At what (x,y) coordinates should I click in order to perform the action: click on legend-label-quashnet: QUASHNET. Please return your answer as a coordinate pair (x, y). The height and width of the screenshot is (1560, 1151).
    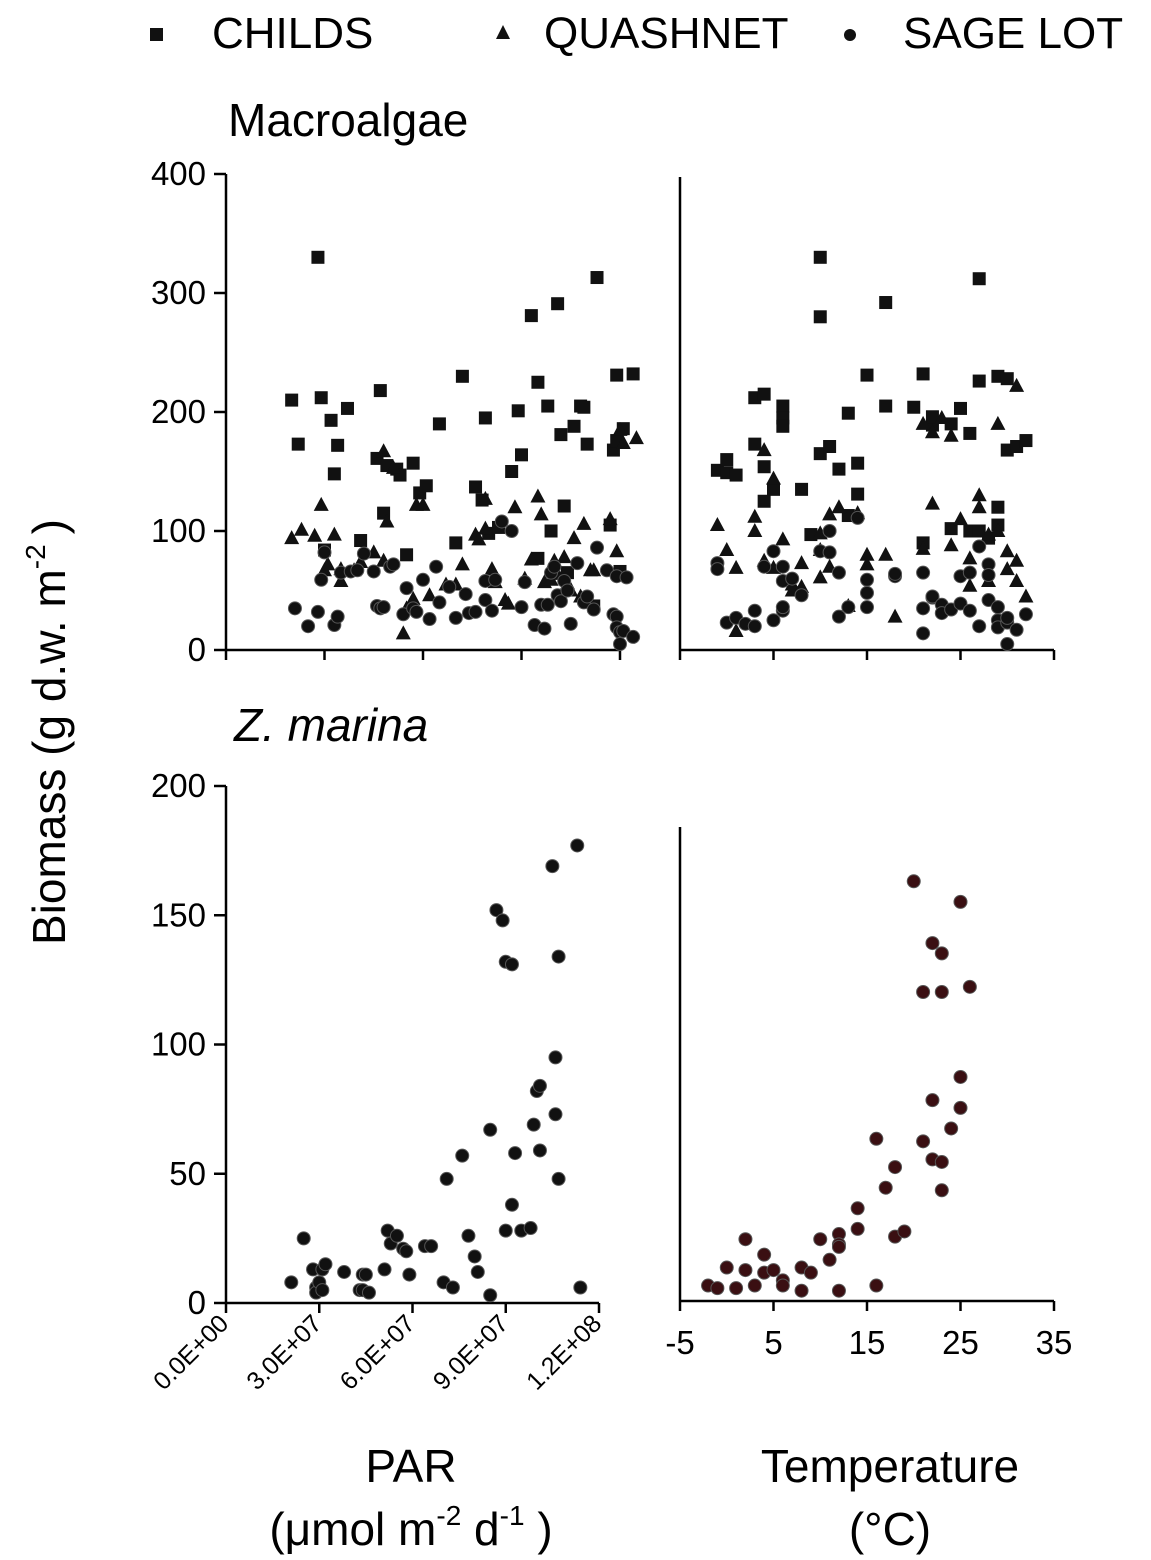
    Looking at the image, I should click on (666, 33).